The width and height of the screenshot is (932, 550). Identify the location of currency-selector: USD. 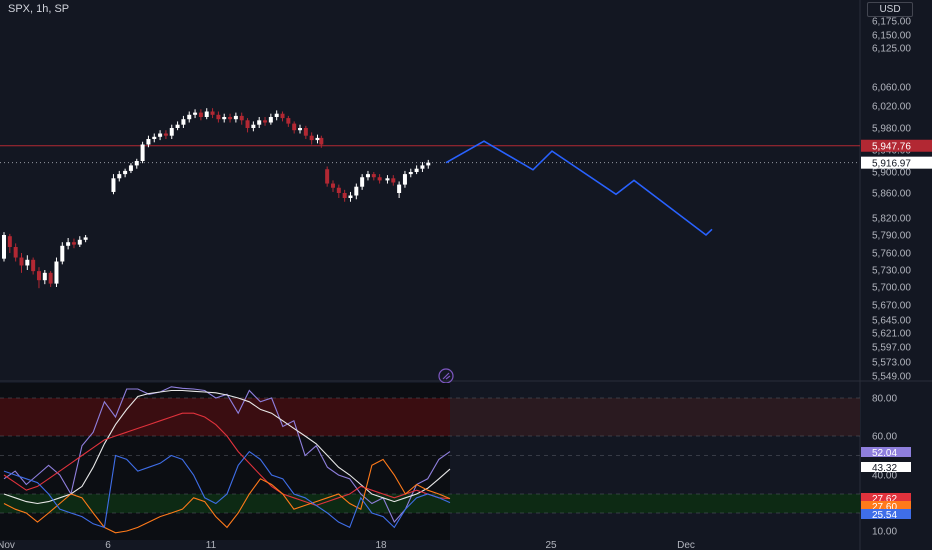
(890, 9).